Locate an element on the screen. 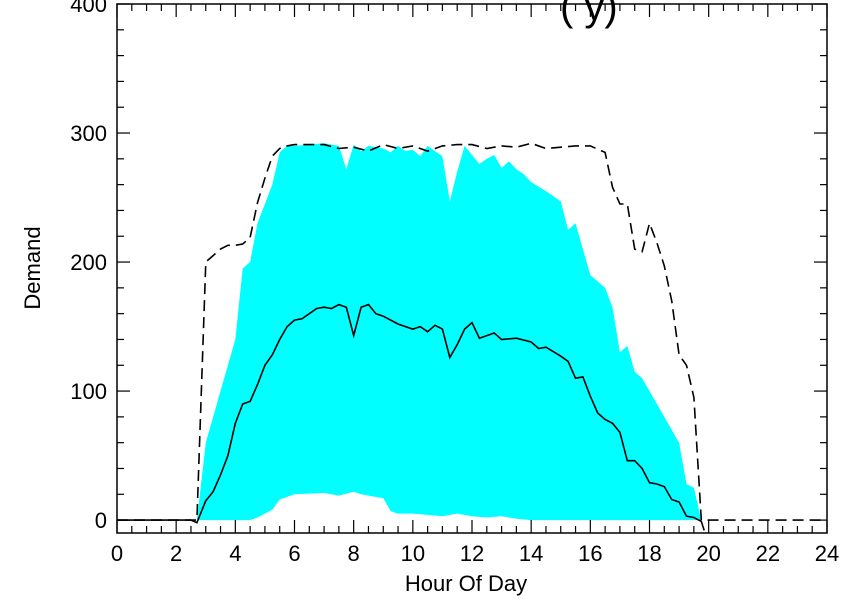 Image resolution: width=867 pixels, height=609 pixels. y-tick-label: 100 is located at coordinates (88, 391).